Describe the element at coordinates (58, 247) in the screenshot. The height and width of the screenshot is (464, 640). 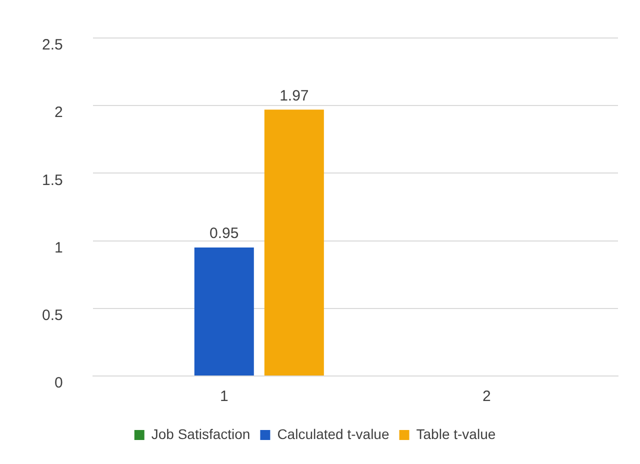
I see `y-tick-label: 1` at that location.